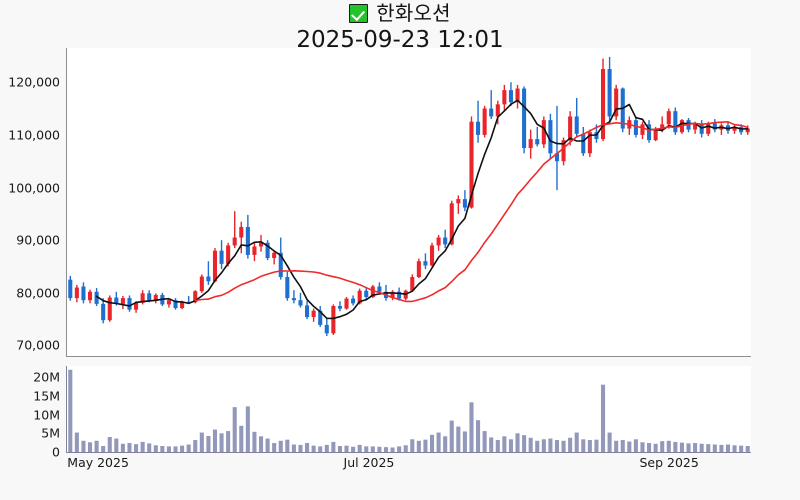  I want to click on price-tick-label: 120,000, so click(34, 82).